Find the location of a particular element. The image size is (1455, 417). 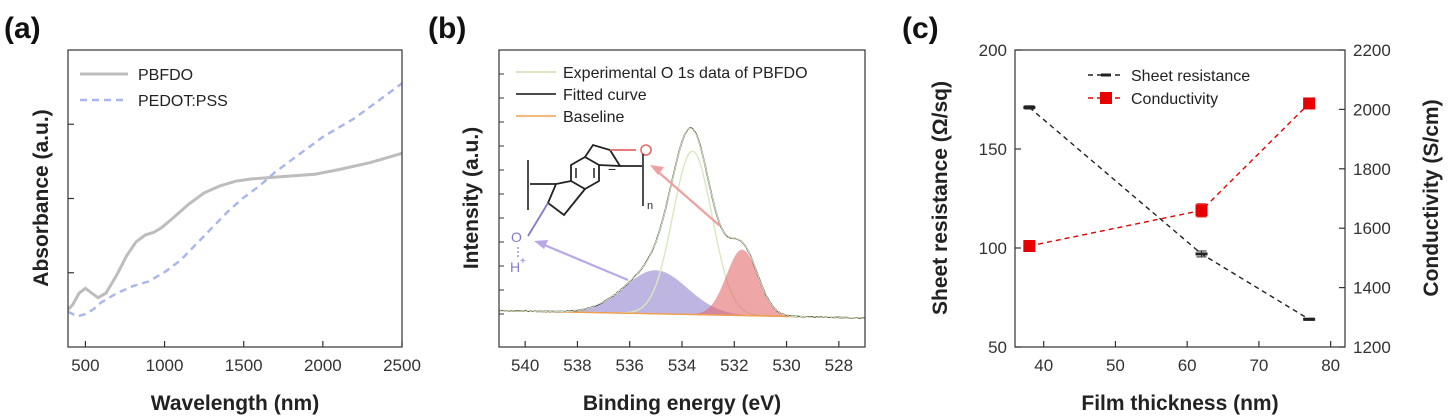

absorbance-x-tick-label: 2500 is located at coordinates (402, 365).